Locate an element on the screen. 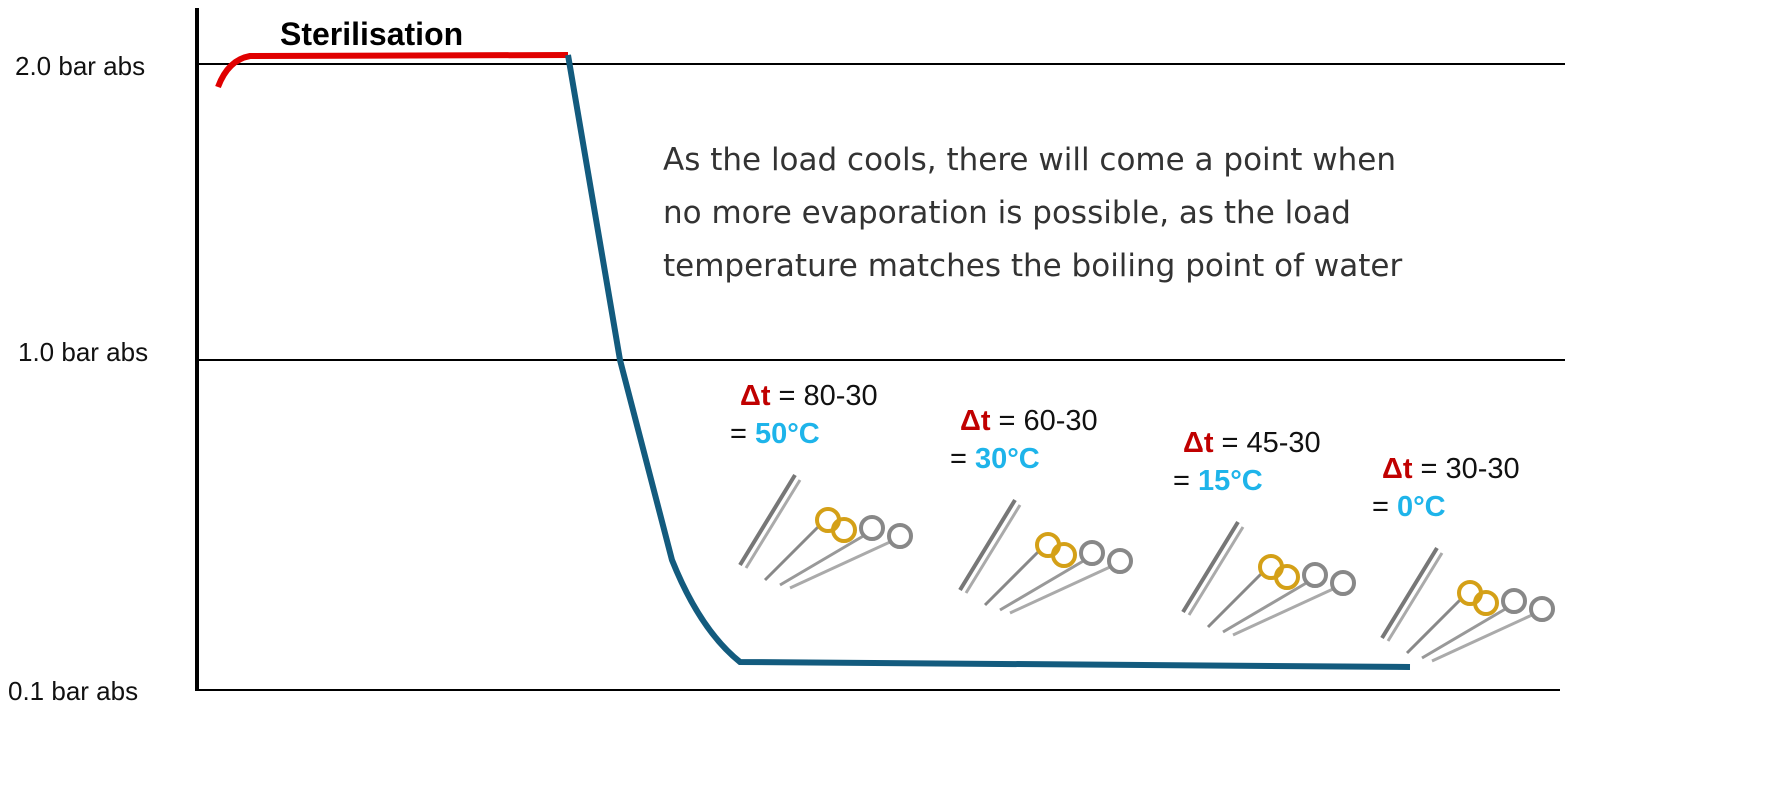  delta-result-line: = 30°C is located at coordinates (995, 459).